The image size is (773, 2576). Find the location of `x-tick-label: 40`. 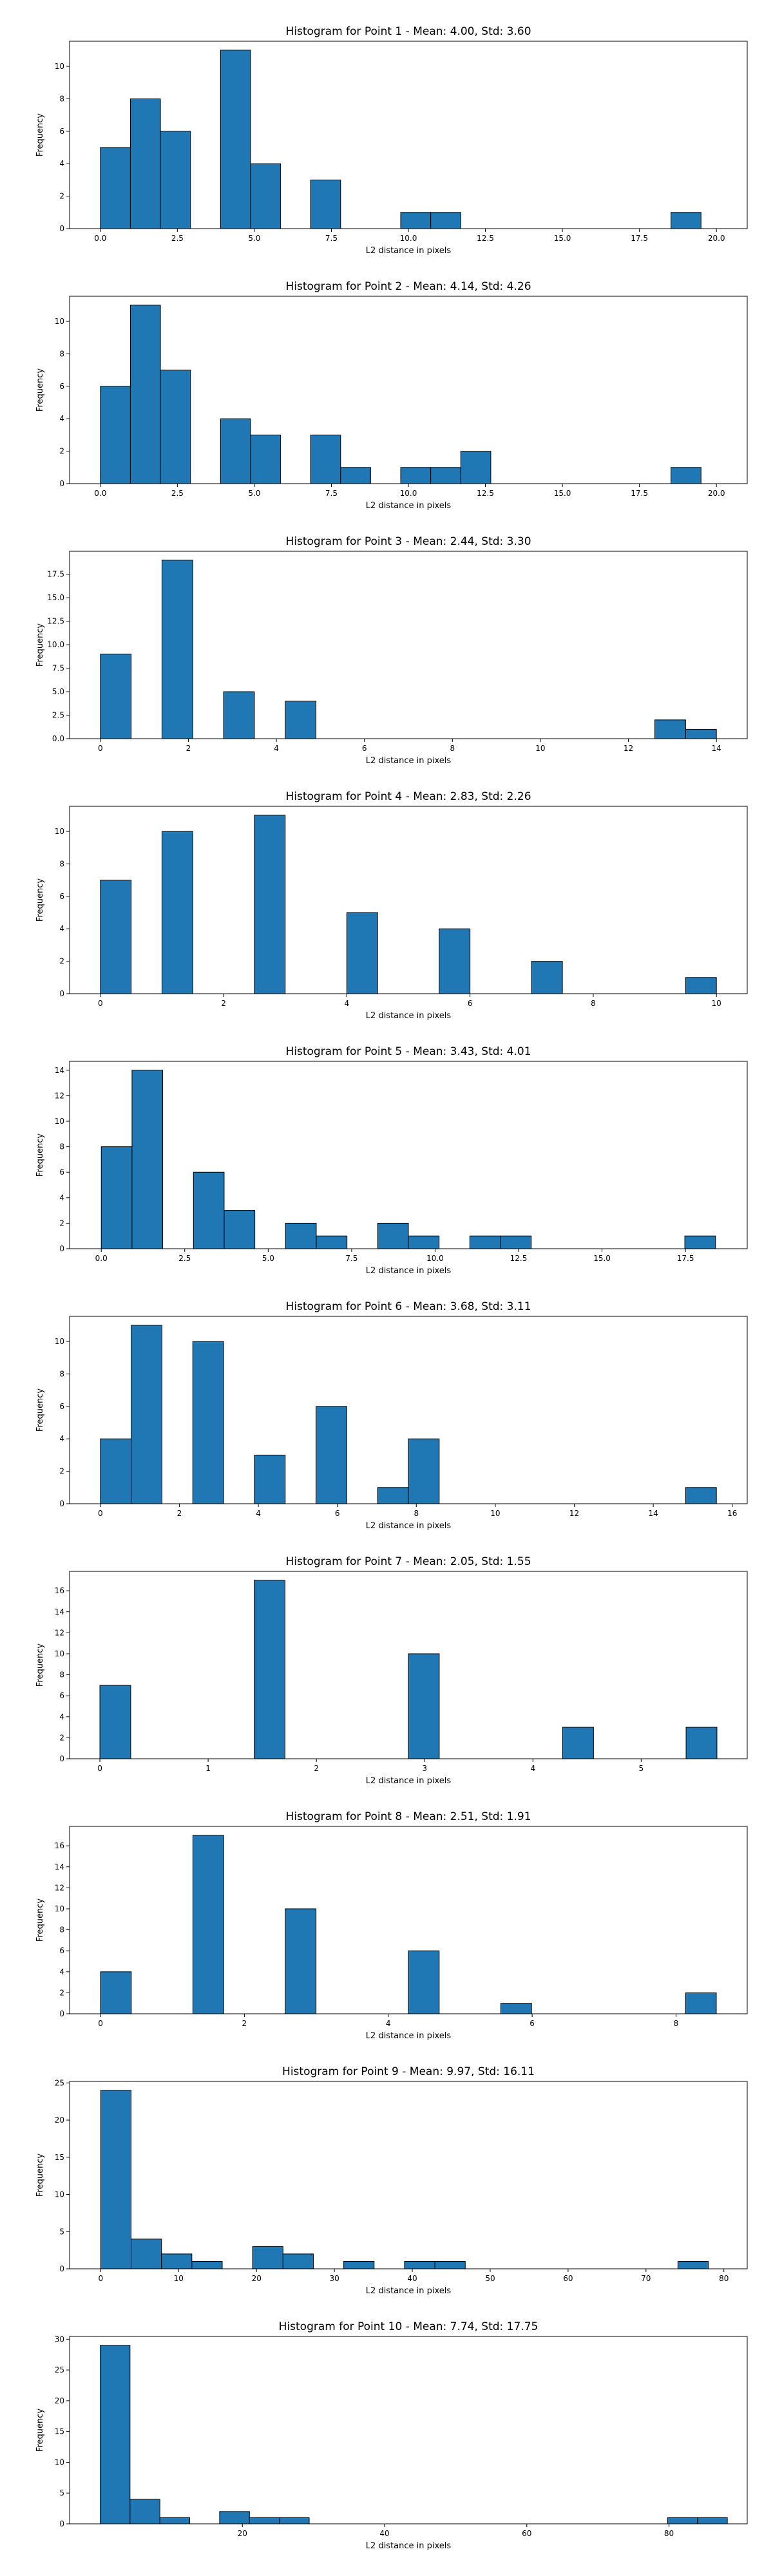

x-tick-label: 40 is located at coordinates (384, 2533).